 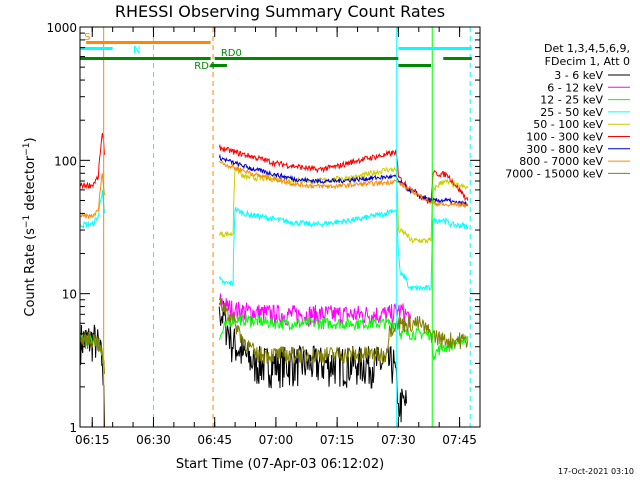 What do you see at coordinates (571, 112) in the screenshot?
I see `legend-entry-label: 25 - 50 keV` at bounding box center [571, 112].